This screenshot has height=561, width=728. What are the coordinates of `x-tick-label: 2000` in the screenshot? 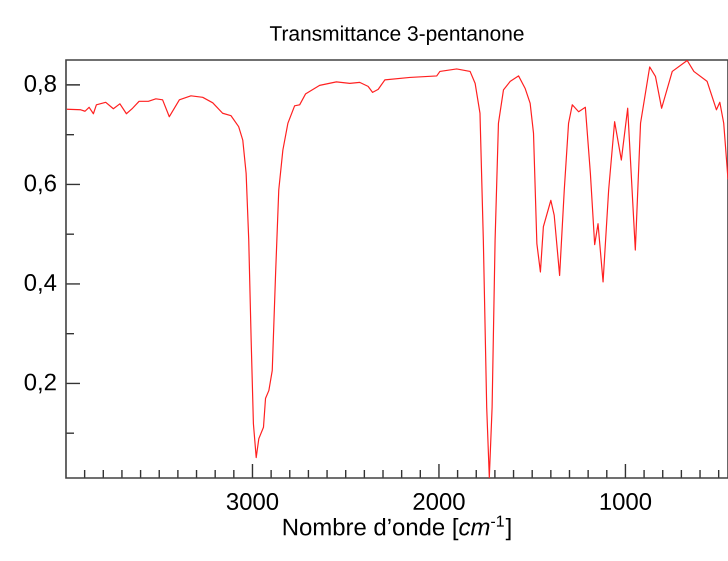 It's located at (439, 501).